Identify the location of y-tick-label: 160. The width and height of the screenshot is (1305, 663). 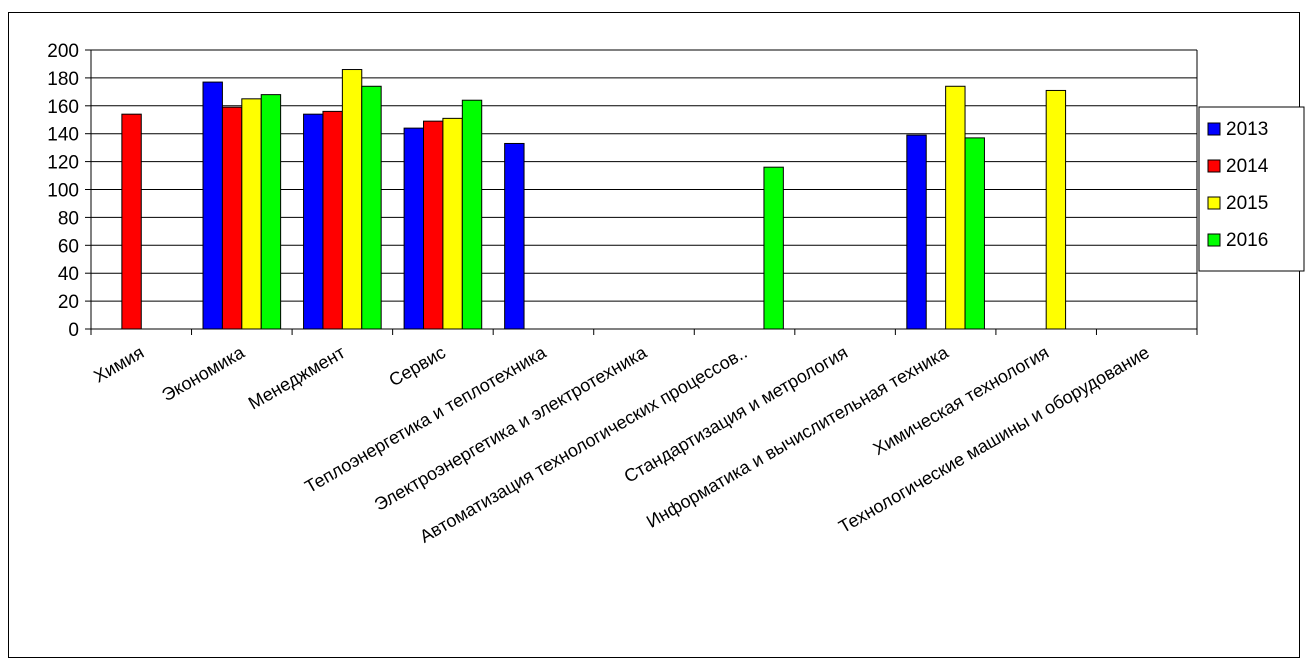
(63, 107).